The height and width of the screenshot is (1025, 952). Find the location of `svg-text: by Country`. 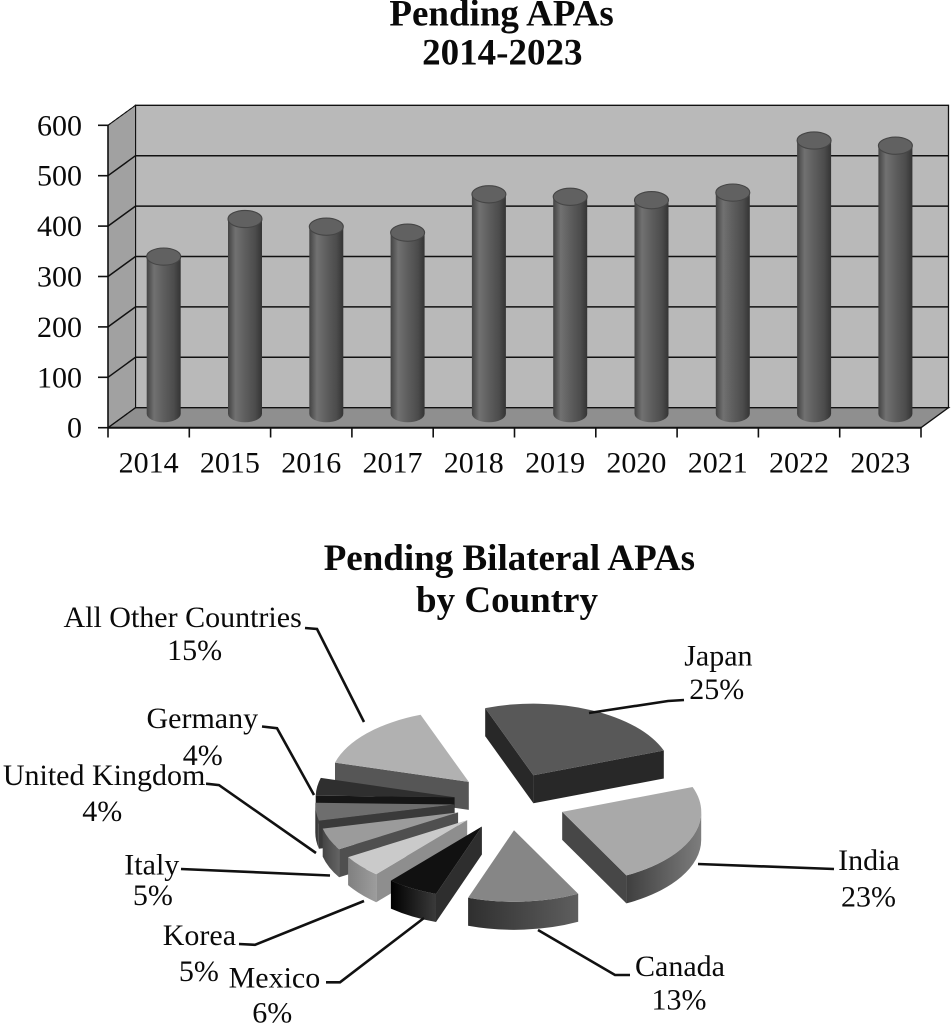

svg-text: by Country is located at coordinates (507, 600).